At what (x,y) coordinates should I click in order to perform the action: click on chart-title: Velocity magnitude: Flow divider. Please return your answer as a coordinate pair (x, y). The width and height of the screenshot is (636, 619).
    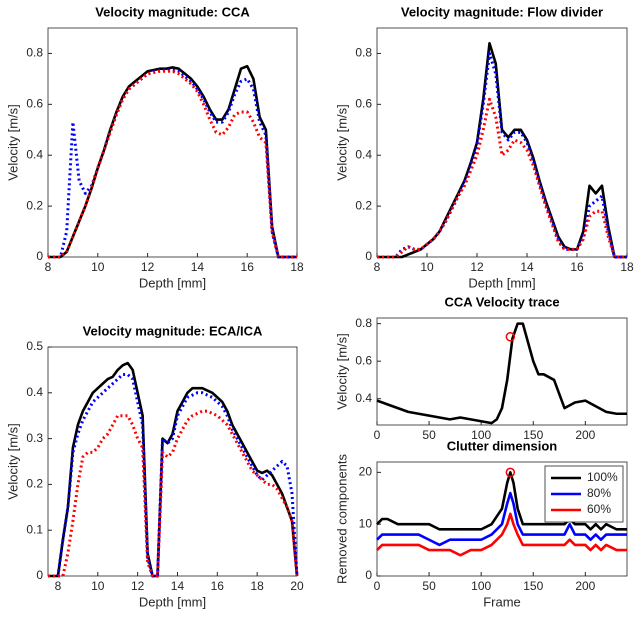
    Looking at the image, I should click on (502, 11).